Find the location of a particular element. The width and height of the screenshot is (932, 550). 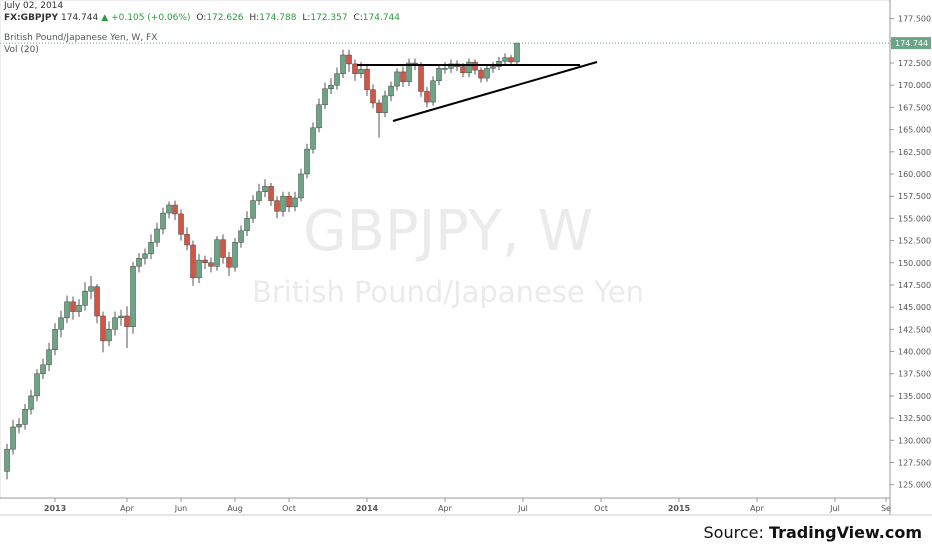

x-tick-label: 2015 is located at coordinates (679, 508).